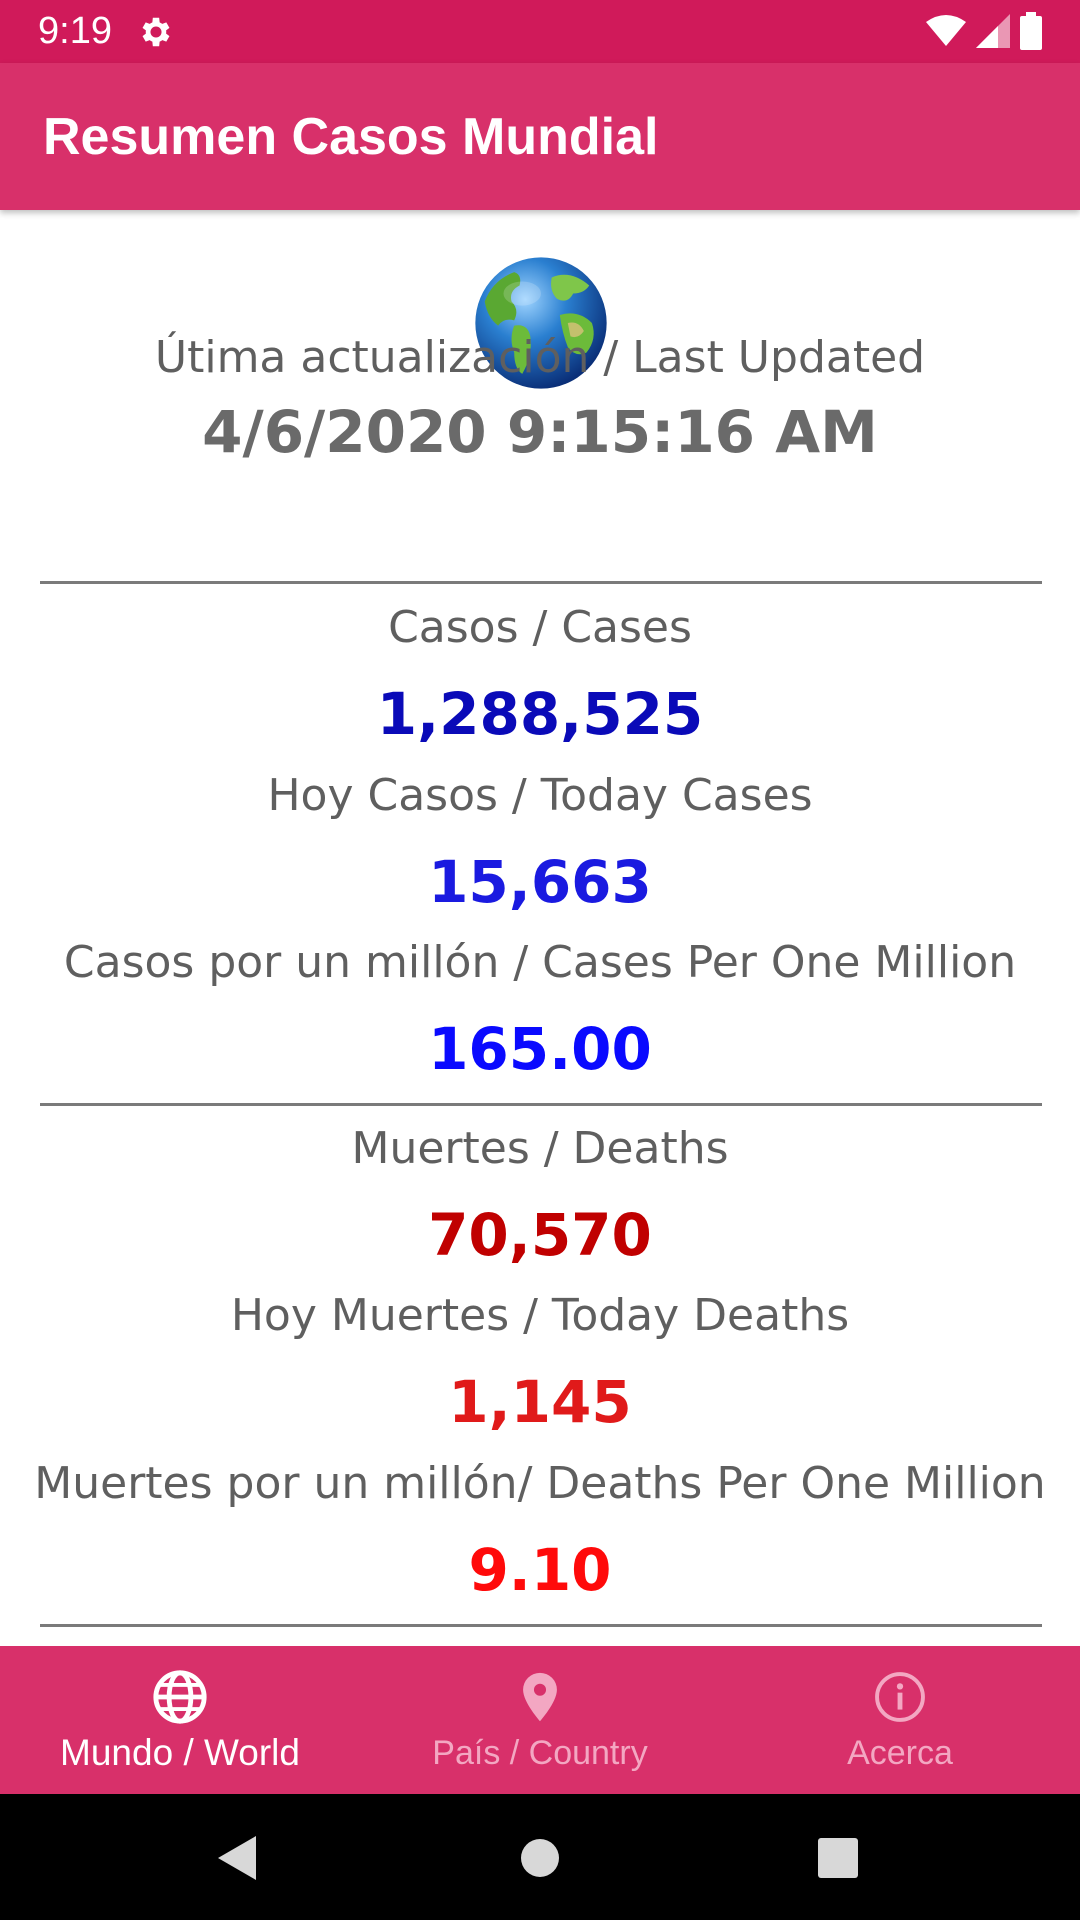  Describe the element at coordinates (540, 714) in the screenshot. I see `cases-value: 1,288,525` at that location.